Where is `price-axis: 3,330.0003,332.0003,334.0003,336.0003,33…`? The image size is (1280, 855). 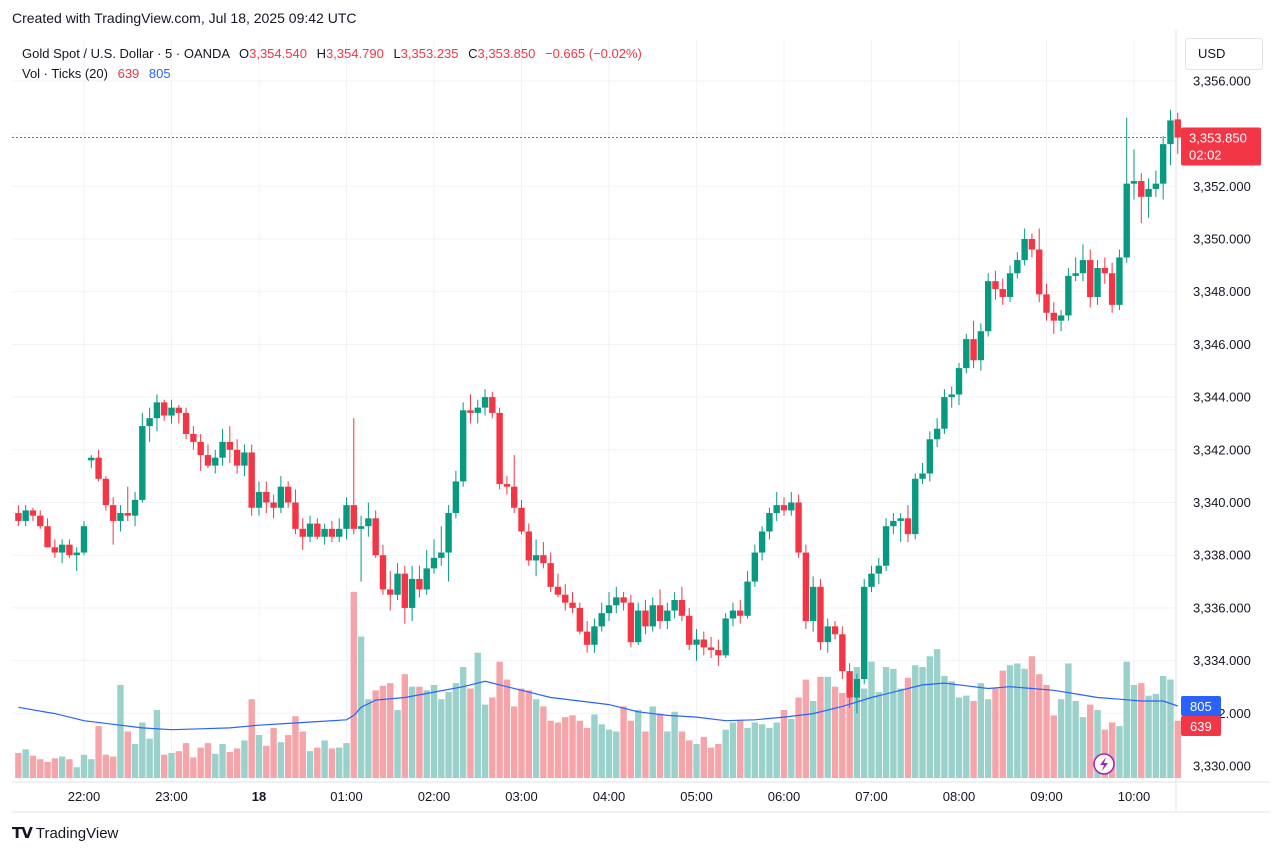
price-axis: 3,330.0003,332.0003,334.0003,336.0003,33… is located at coordinates (1222, 423).